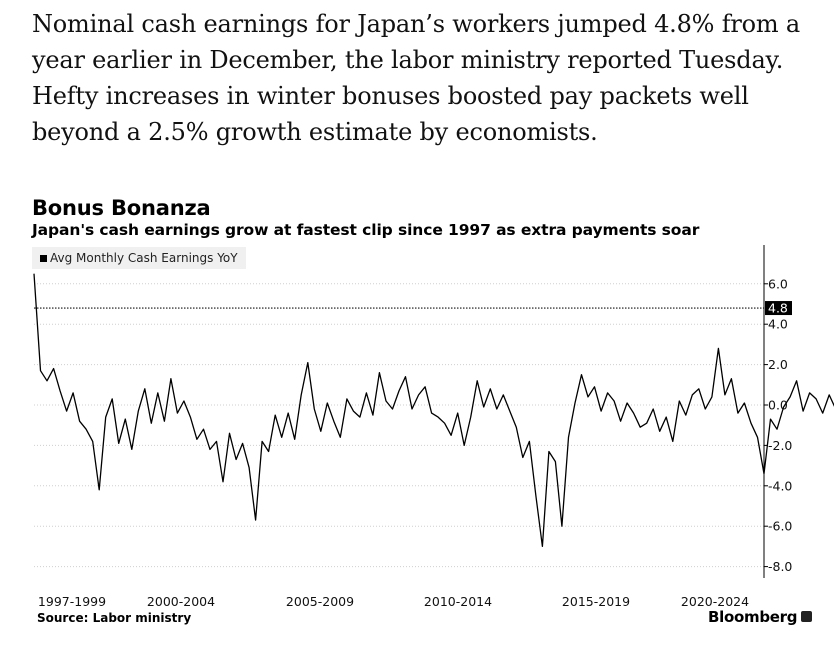 The width and height of the screenshot is (834, 664). I want to click on x-tick-label: 2020-2024, so click(715, 601).